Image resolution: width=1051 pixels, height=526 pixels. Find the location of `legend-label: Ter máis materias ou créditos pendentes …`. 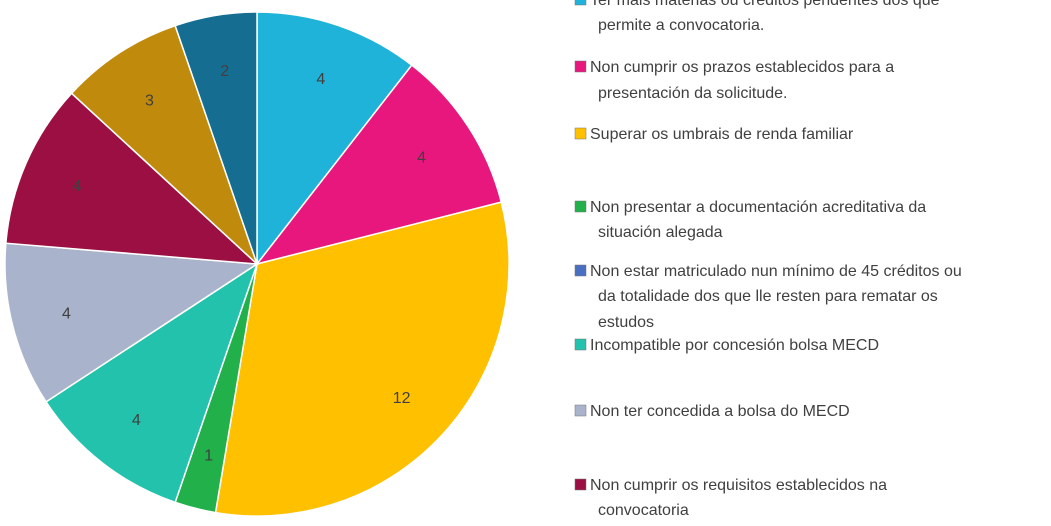

legend-label: Ter máis materias ou créditos pendentes … is located at coordinates (765, 17).